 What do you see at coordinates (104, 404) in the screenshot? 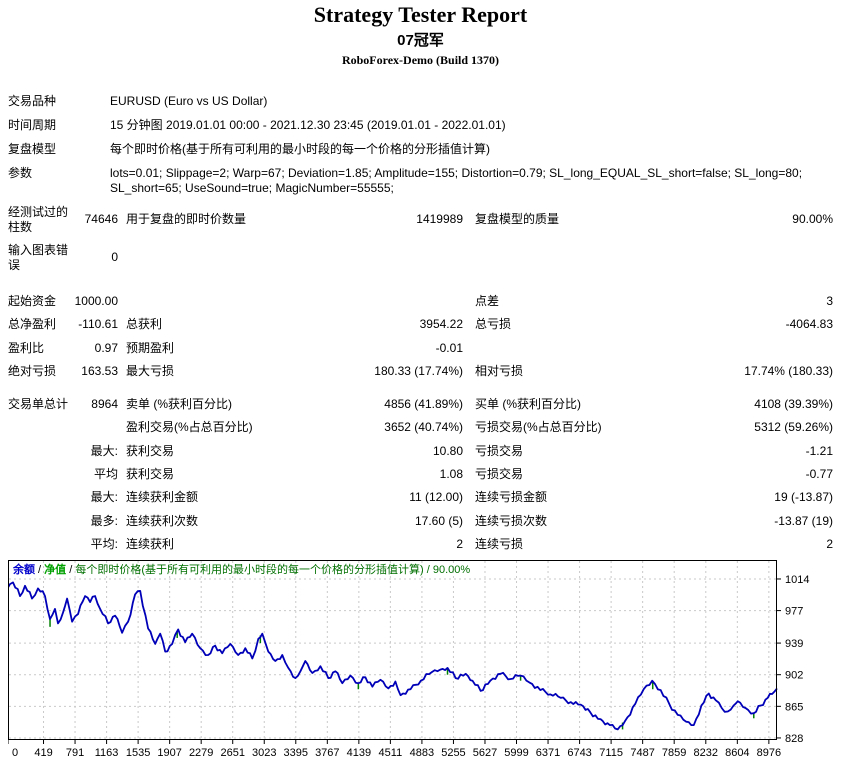
I see `stat-value-left: 8964` at bounding box center [104, 404].